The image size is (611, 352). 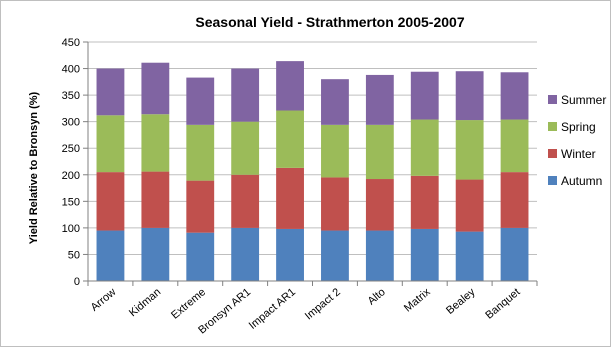 I want to click on legend-swatch-winter, so click(x=552, y=153).